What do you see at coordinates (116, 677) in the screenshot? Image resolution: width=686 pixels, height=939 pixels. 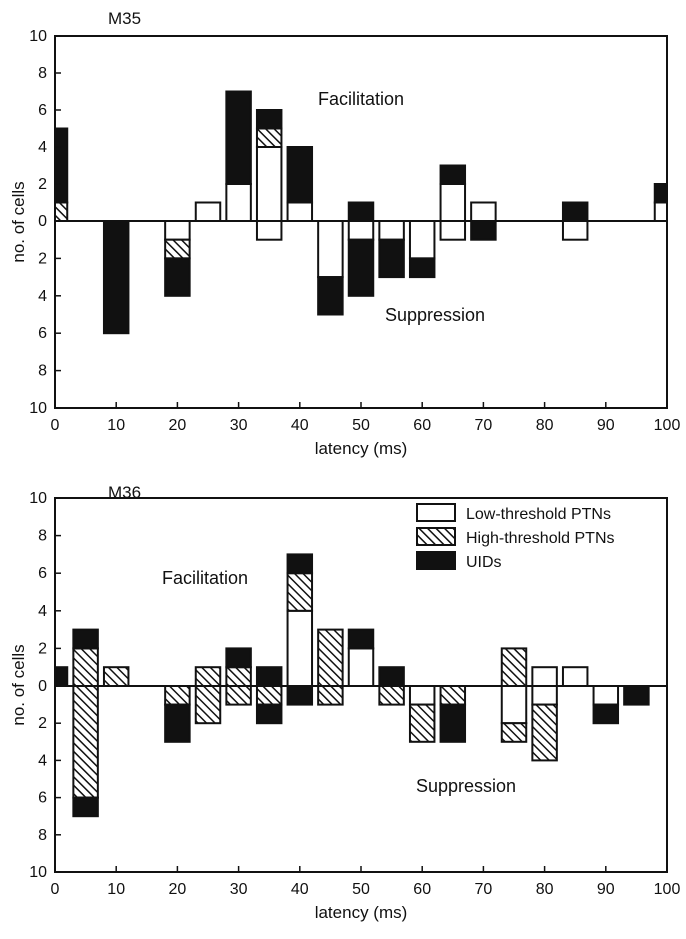 I see `facilitation-bar-10-high-segment` at bounding box center [116, 677].